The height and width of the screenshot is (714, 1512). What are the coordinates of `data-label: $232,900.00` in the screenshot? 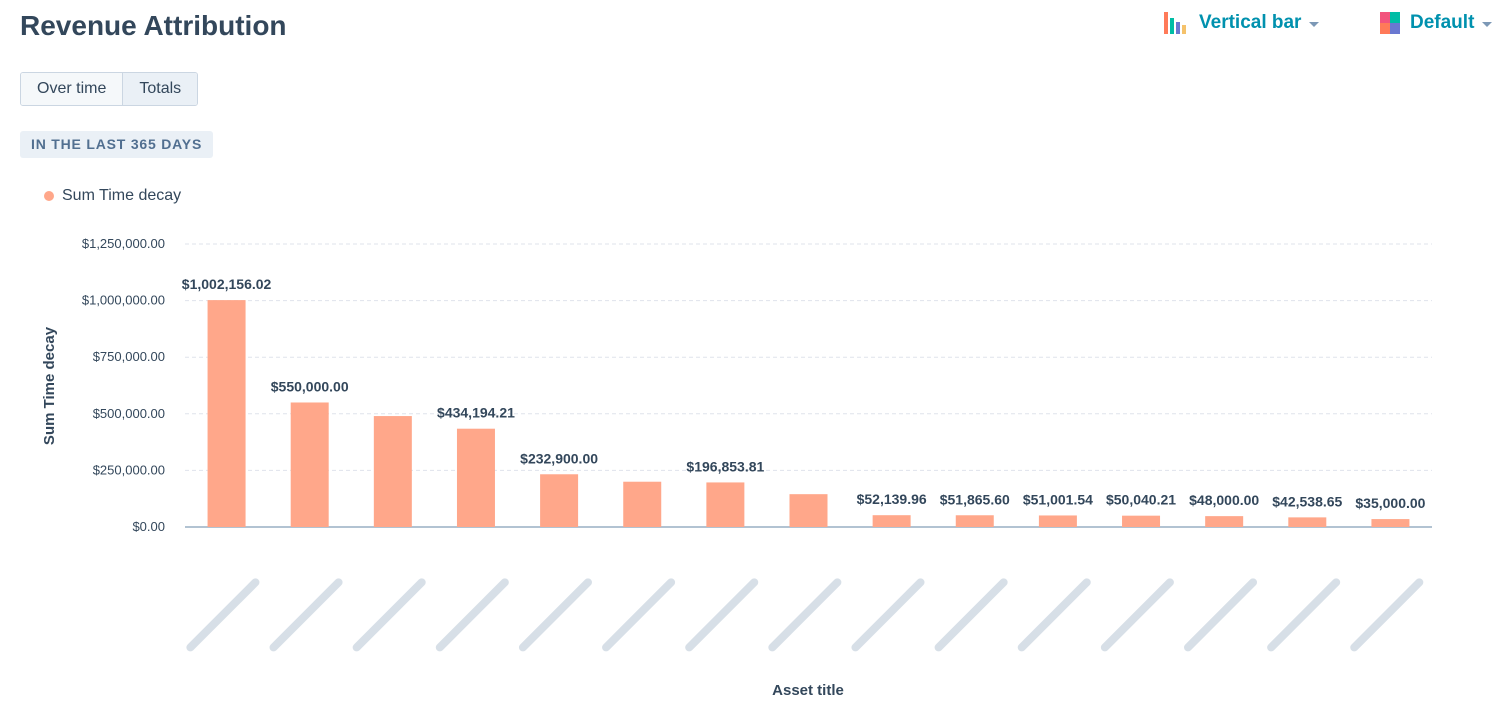 It's located at (559, 458).